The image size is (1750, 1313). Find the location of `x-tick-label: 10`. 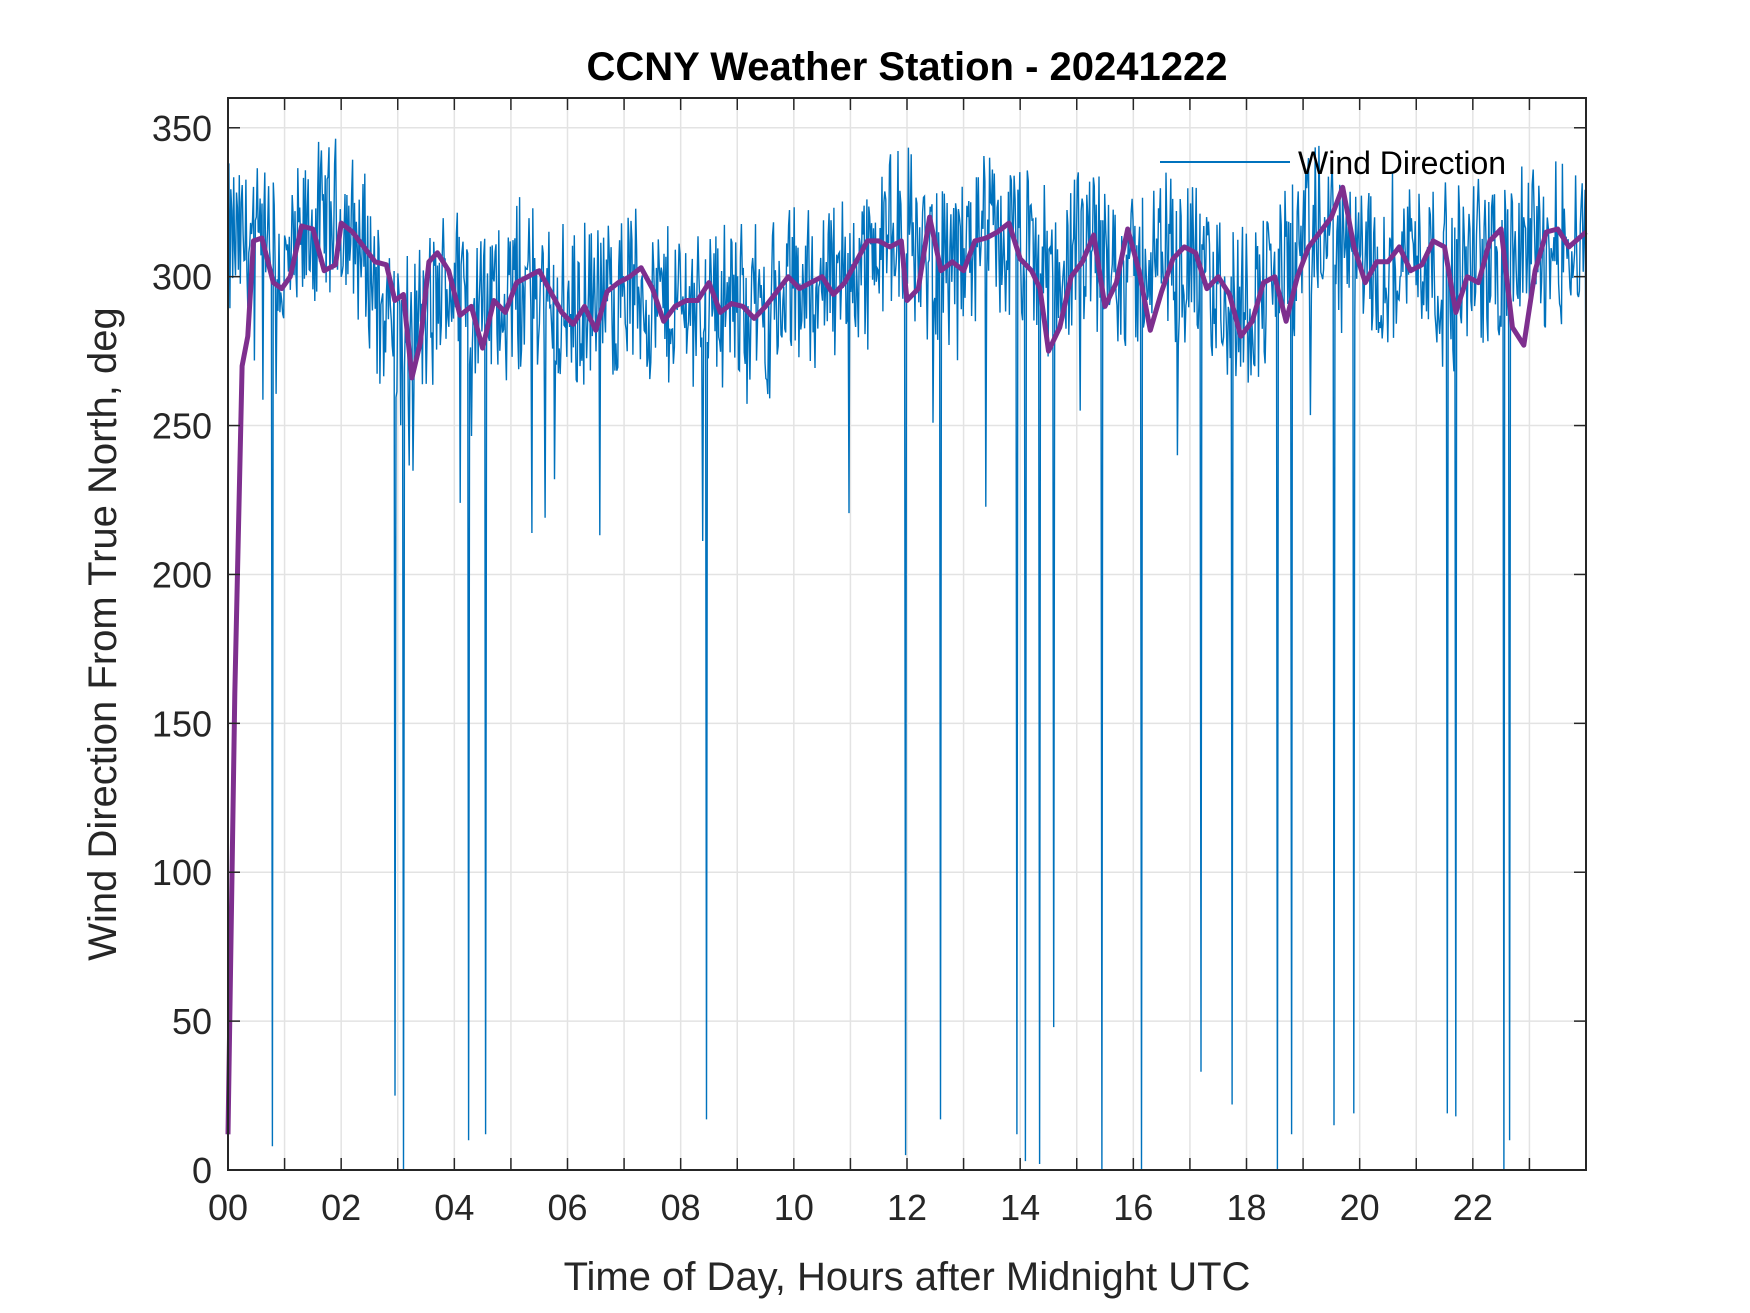

x-tick-label: 10 is located at coordinates (794, 1207).